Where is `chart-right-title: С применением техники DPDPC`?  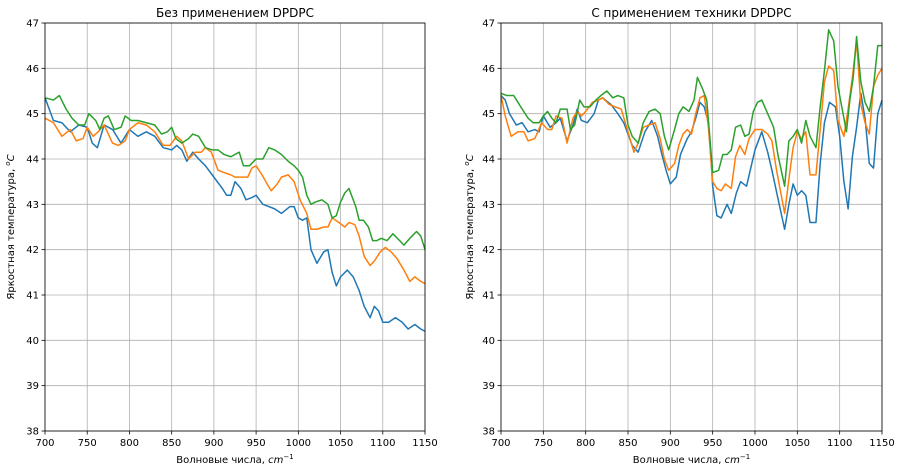 chart-right-title: С применением техники DPDPC is located at coordinates (691, 13).